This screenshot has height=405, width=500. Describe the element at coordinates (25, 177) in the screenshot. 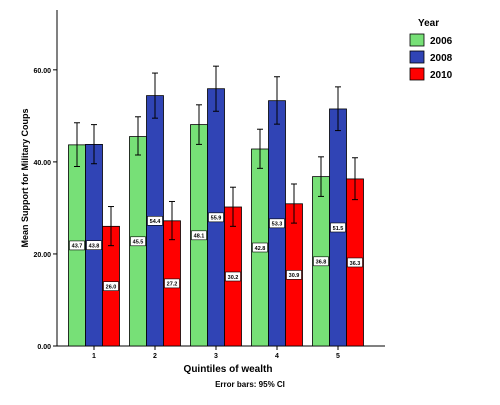

I see `y-axis-label: Mean Support for Military Coups` at that location.